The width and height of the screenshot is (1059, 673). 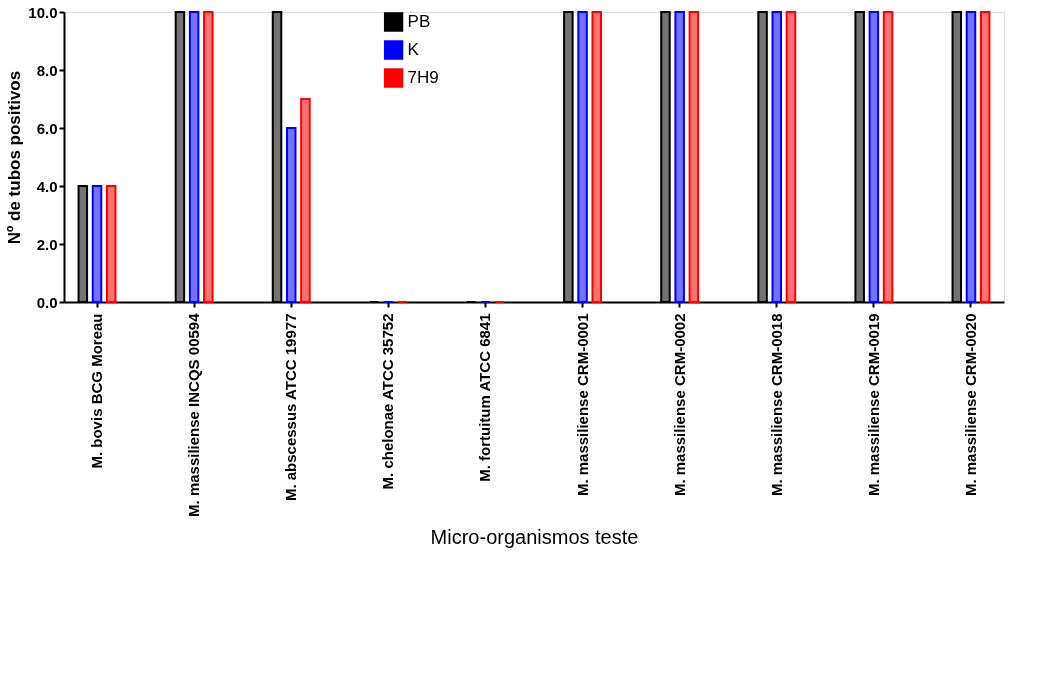 I want to click on x-tick-label: M. massiliense CRM-0019, so click(x=873, y=405).